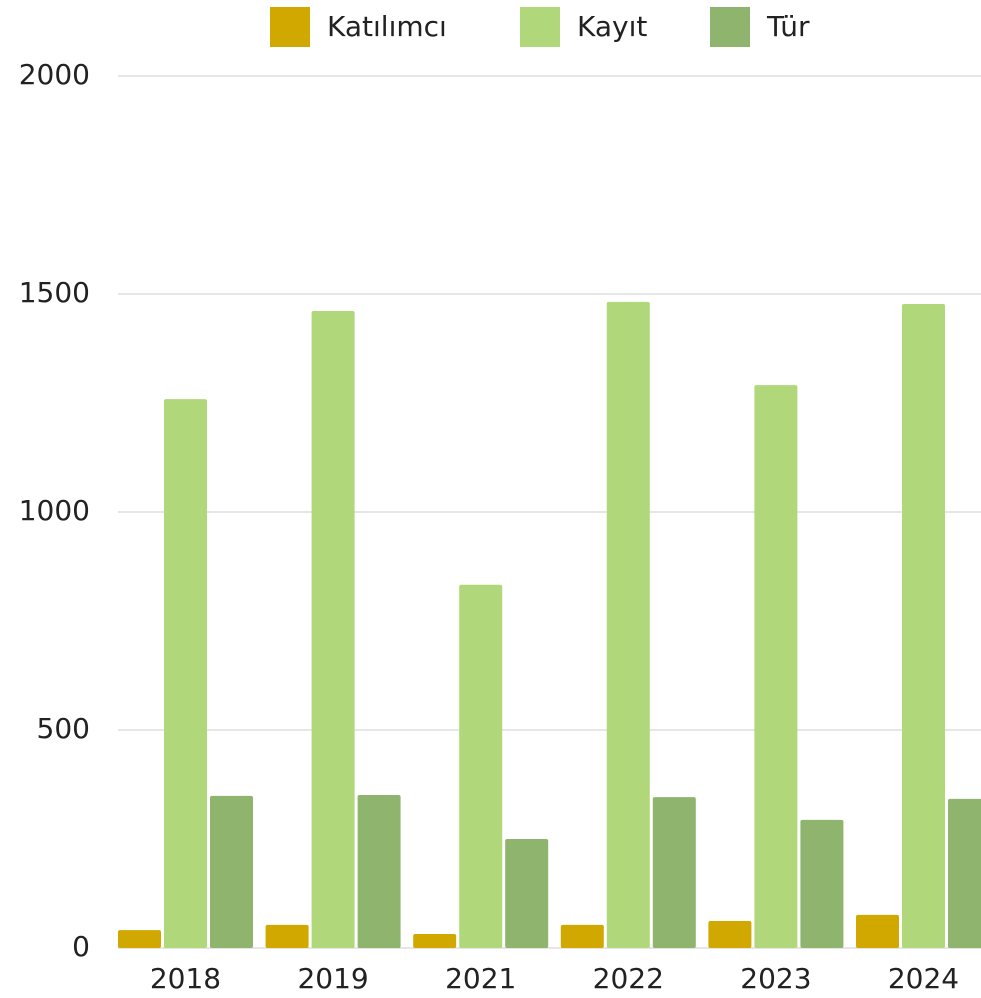 The height and width of the screenshot is (998, 981). What do you see at coordinates (54, 292) in the screenshot?
I see `y-tick-label: 1500` at bounding box center [54, 292].